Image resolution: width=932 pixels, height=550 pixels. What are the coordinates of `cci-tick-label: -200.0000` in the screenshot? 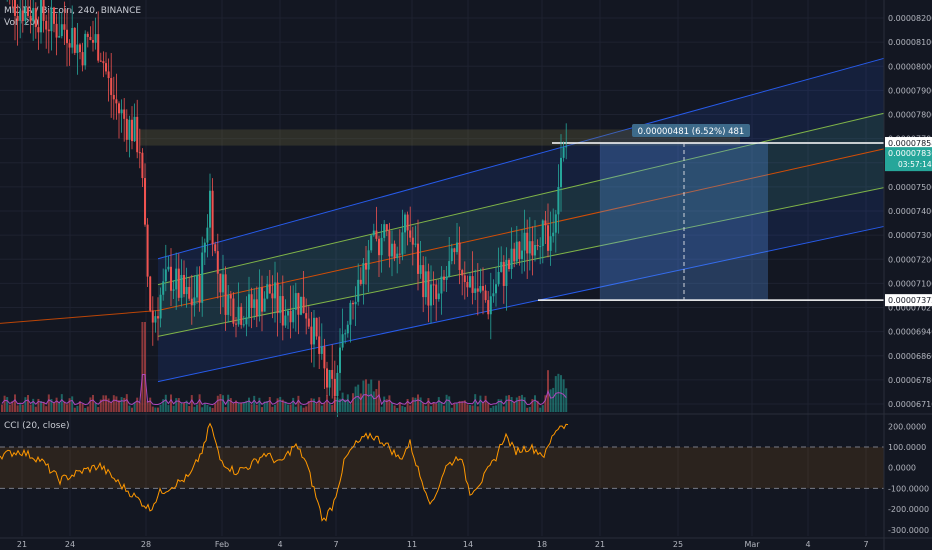 It's located at (908, 509).